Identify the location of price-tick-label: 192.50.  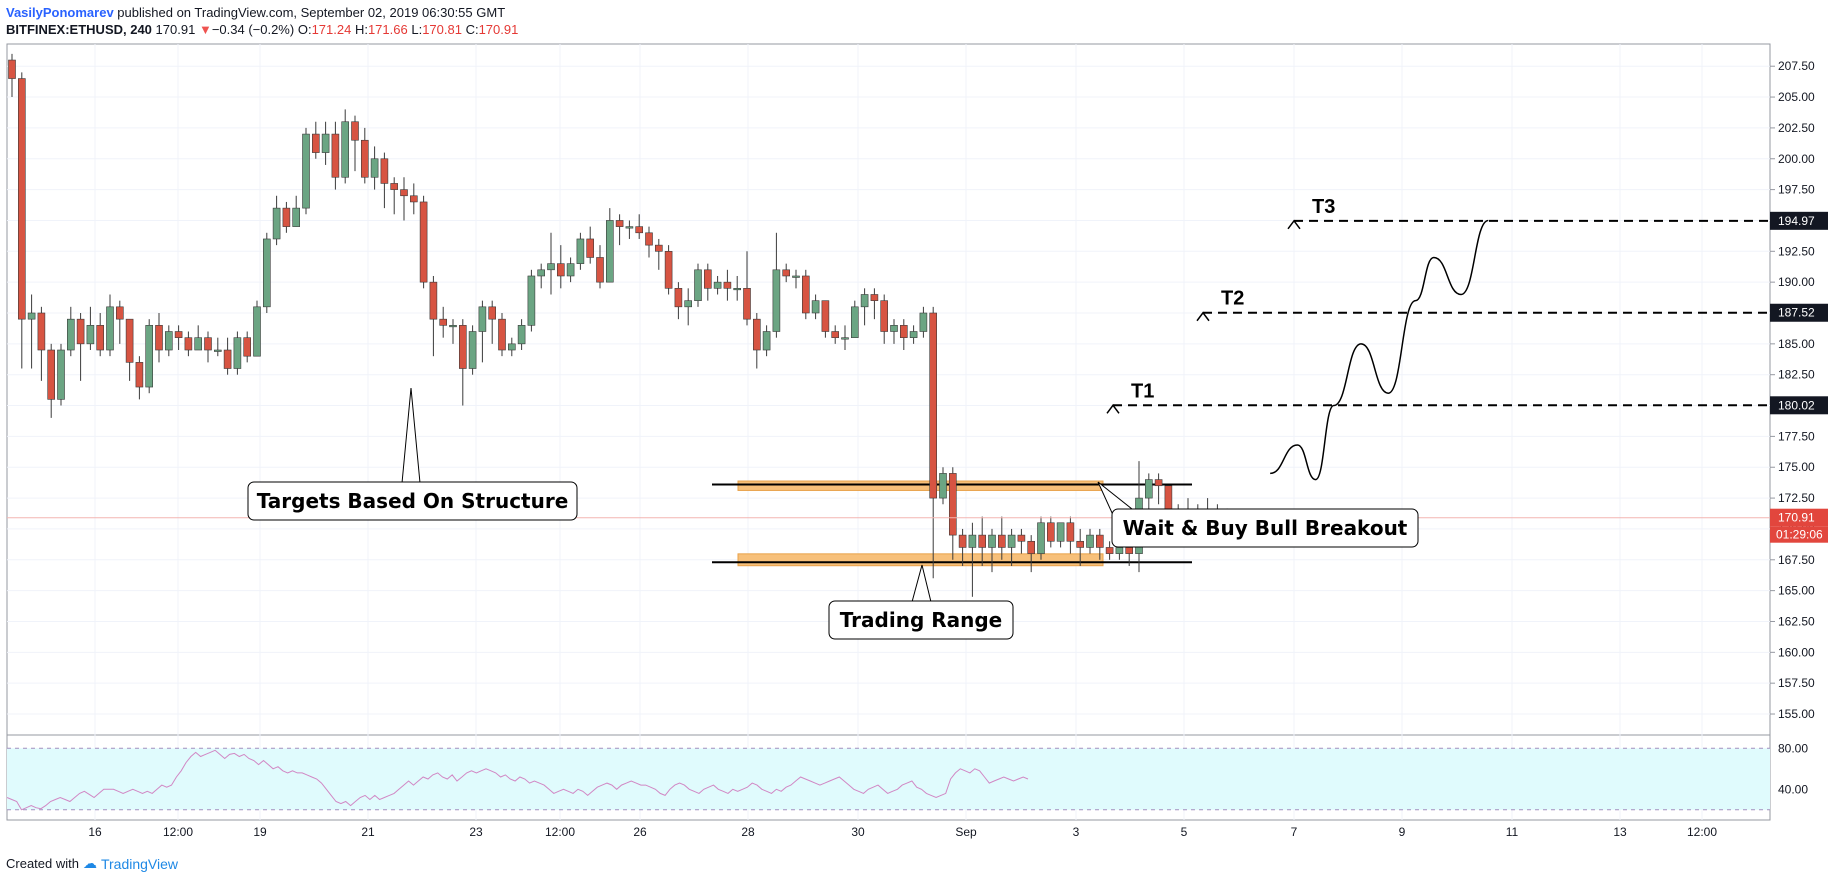
(1796, 251).